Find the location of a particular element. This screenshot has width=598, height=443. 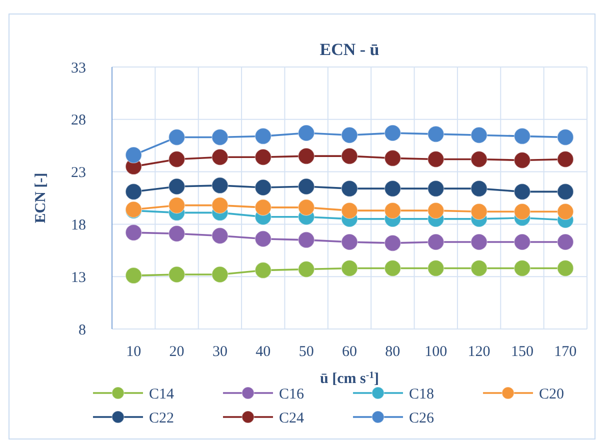

x-tick-label: 10 is located at coordinates (134, 352).